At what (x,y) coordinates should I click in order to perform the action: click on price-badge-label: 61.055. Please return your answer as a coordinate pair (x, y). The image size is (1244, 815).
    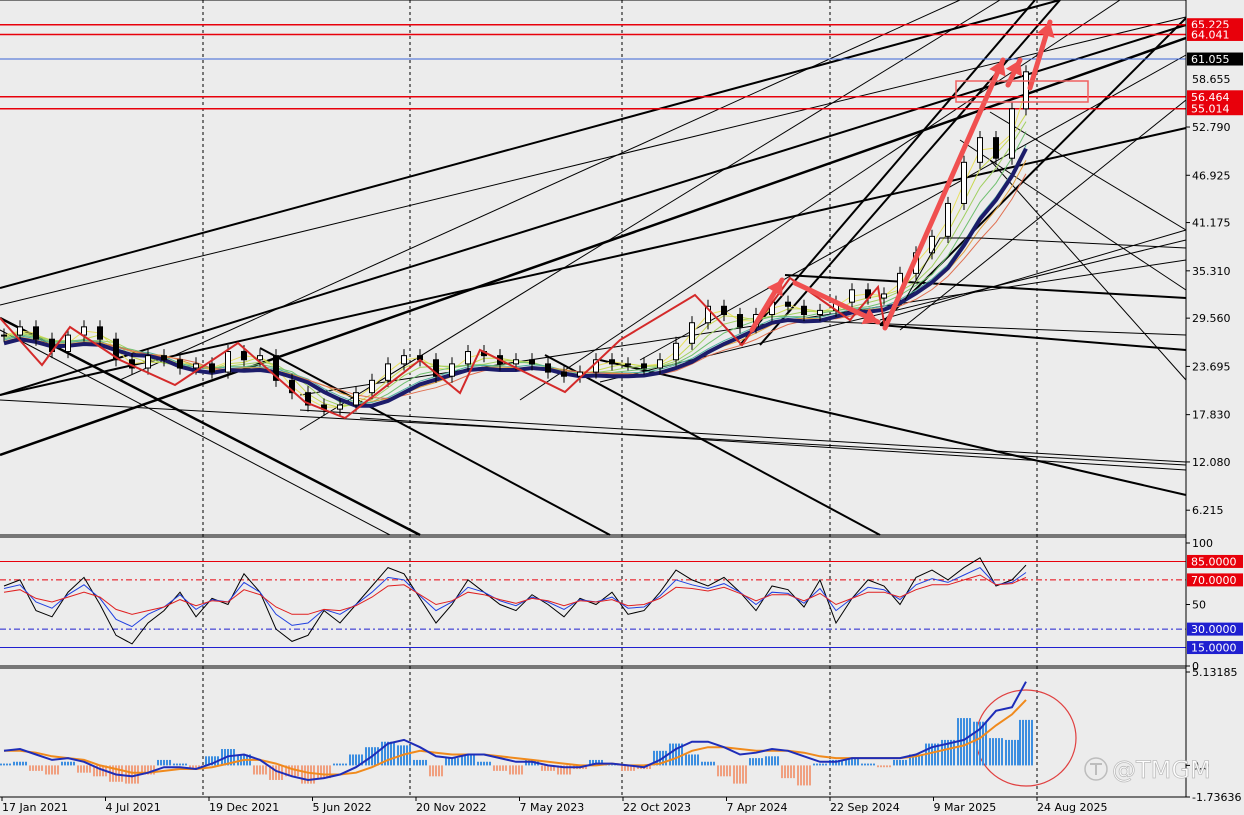
    Looking at the image, I should click on (1210, 59).